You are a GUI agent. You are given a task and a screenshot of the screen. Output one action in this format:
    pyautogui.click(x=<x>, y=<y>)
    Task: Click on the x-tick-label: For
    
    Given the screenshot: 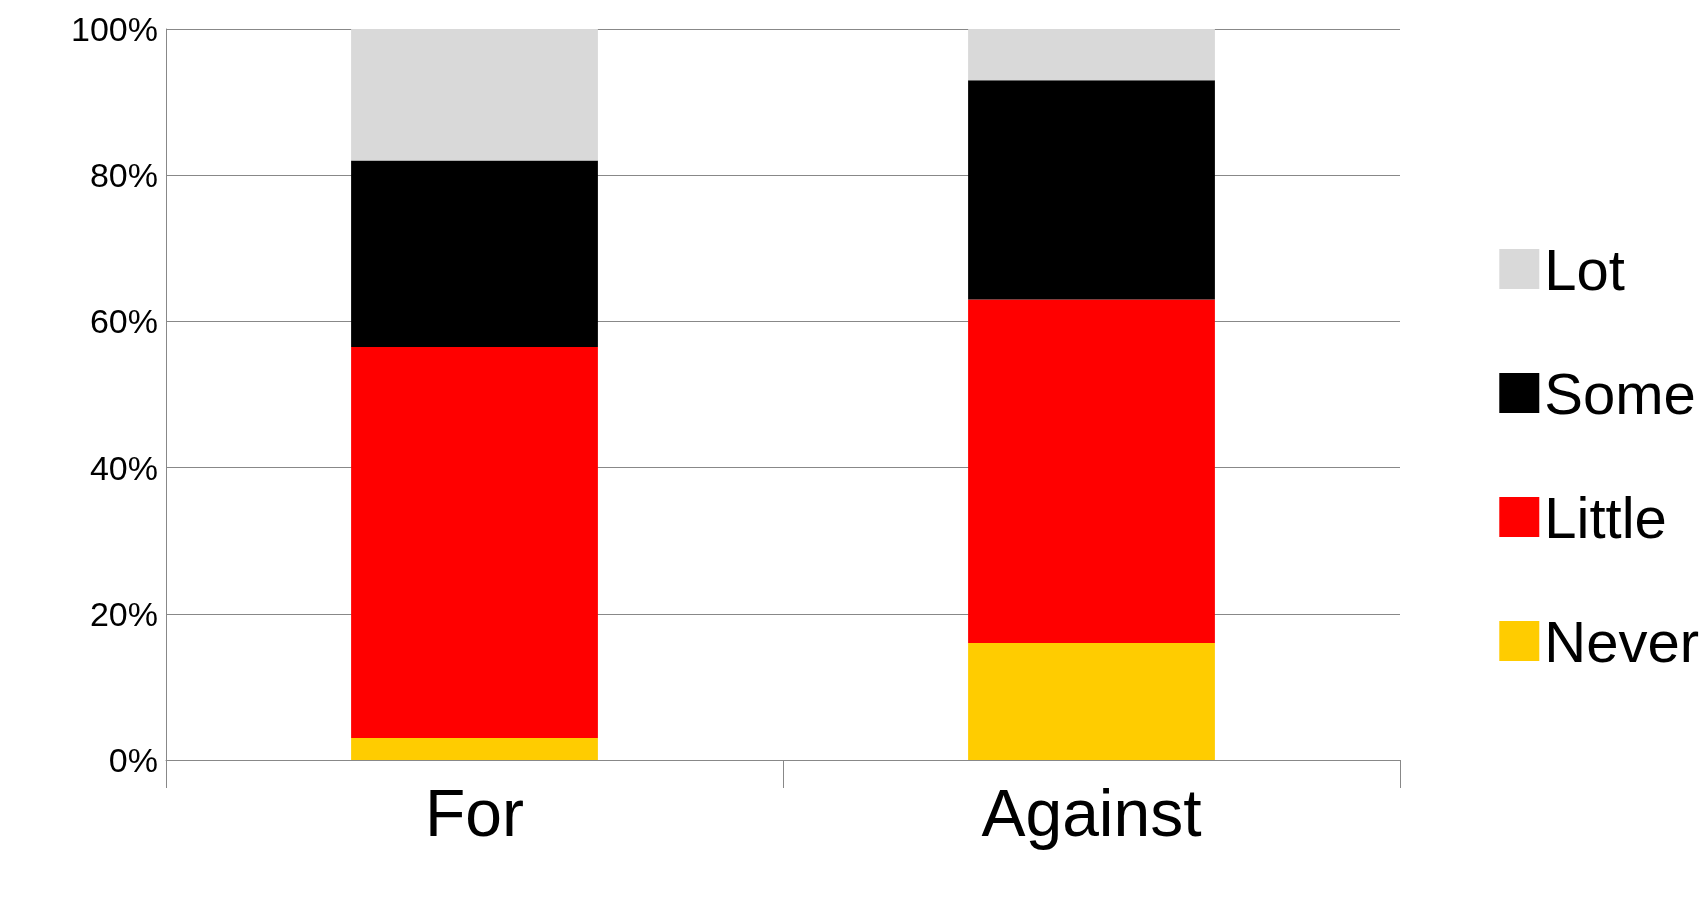 What is the action you would take?
    pyautogui.click(x=474, y=813)
    